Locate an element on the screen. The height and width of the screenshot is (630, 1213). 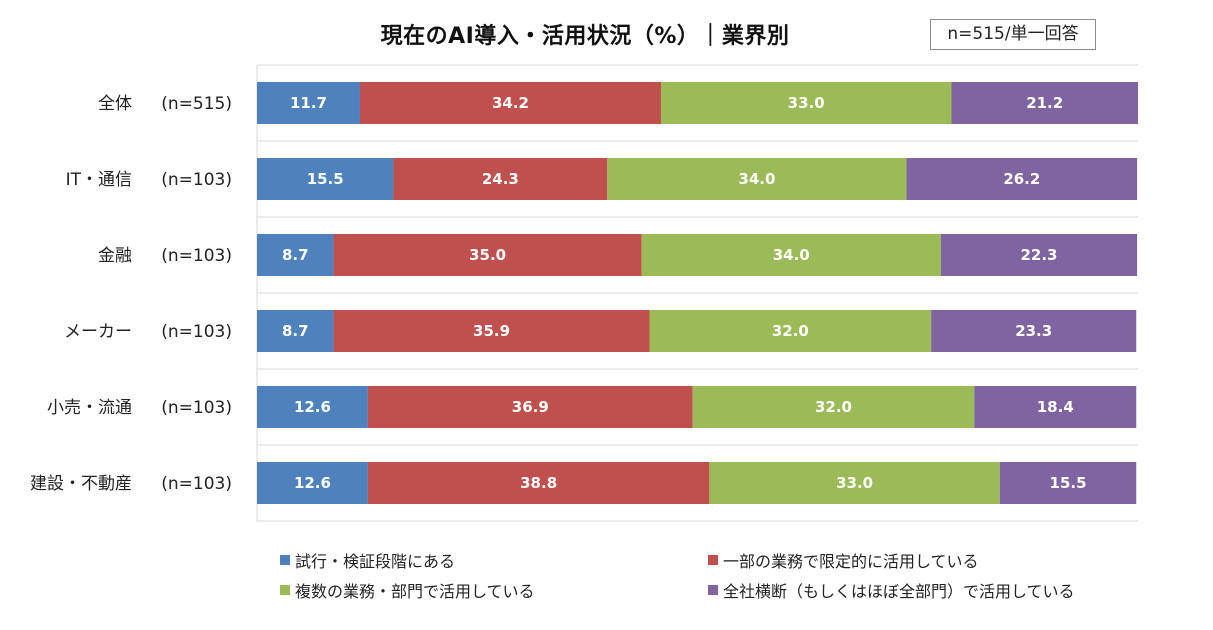
legend-swatch-green is located at coordinates (285, 590).